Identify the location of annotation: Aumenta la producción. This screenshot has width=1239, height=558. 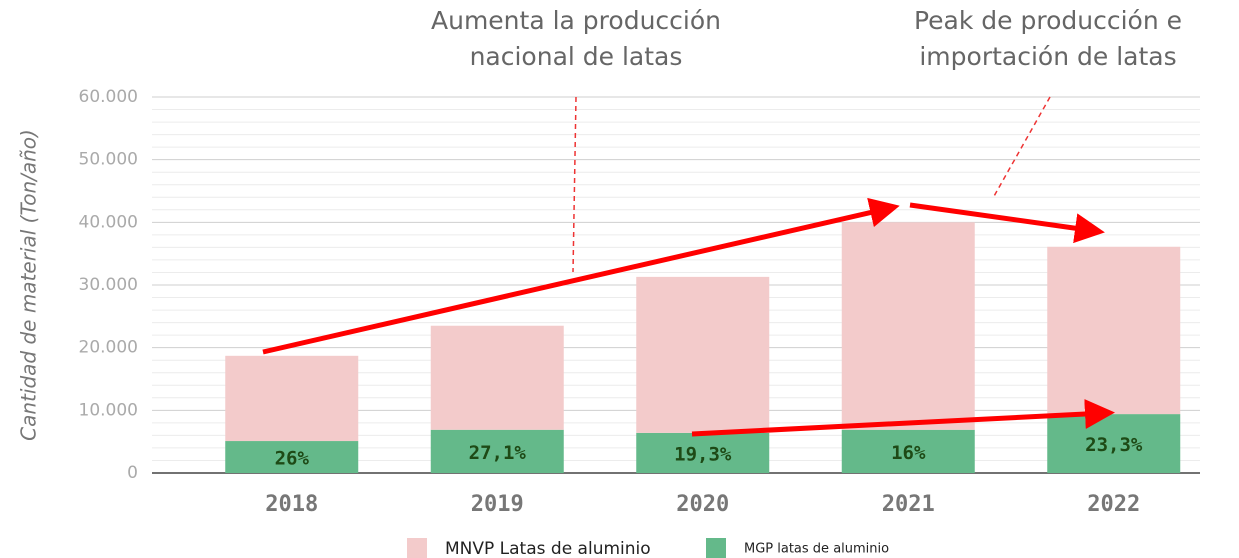
(576, 20).